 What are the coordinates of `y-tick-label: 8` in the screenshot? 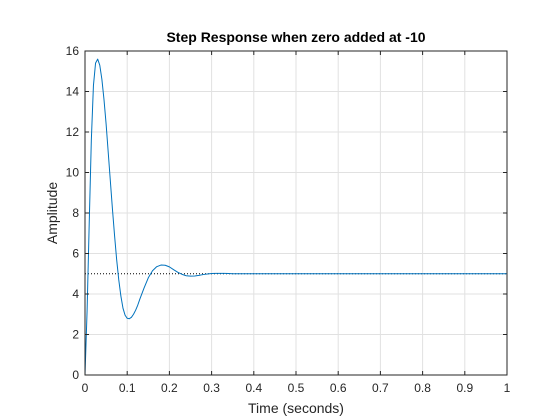 It's located at (75, 213).